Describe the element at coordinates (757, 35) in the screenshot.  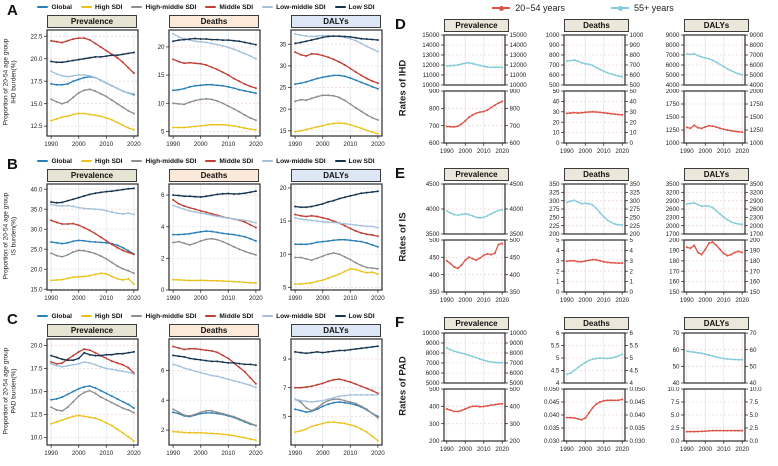
I see `svg-text: 9000` at that location.